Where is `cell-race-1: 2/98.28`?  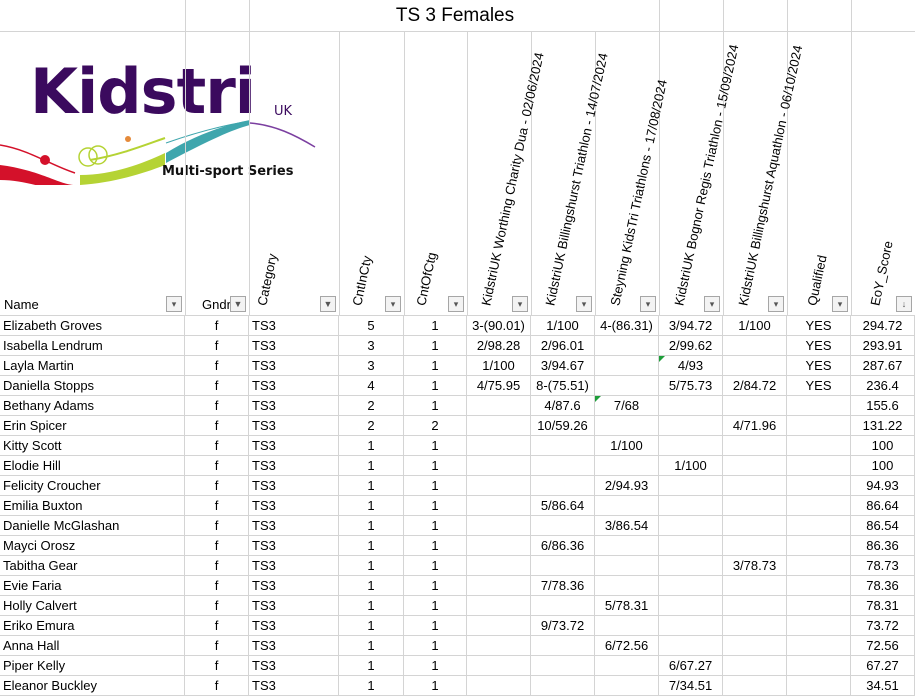 cell-race-1: 2/98.28 is located at coordinates (499, 346).